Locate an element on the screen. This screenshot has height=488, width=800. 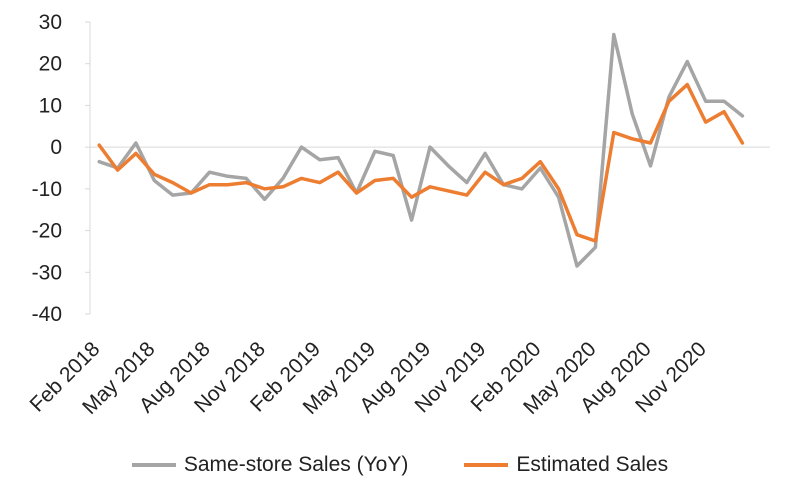
legend-label-estimated-sales: Estimated Sales is located at coordinates (592, 464).